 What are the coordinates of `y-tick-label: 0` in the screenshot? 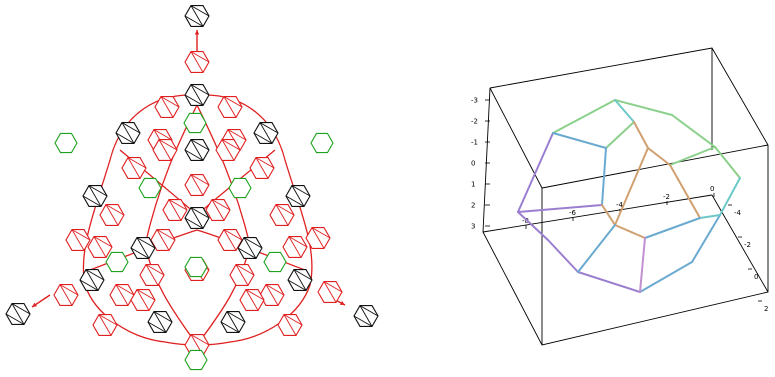 It's located at (756, 277).